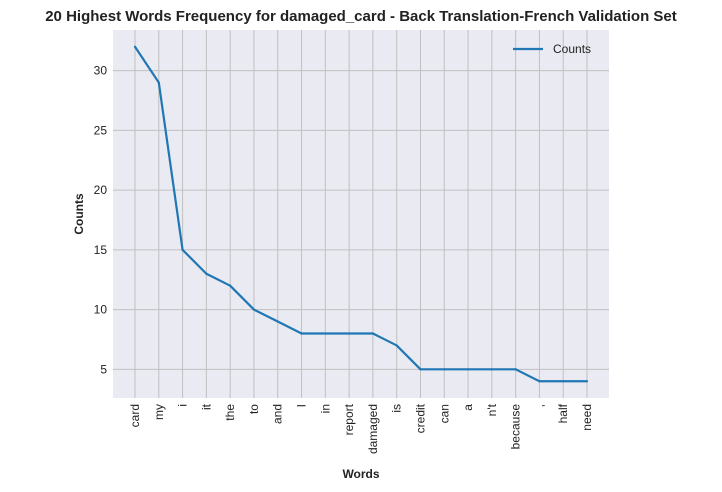  Describe the element at coordinates (101, 250) in the screenshot. I see `y-tick-label: 15` at that location.